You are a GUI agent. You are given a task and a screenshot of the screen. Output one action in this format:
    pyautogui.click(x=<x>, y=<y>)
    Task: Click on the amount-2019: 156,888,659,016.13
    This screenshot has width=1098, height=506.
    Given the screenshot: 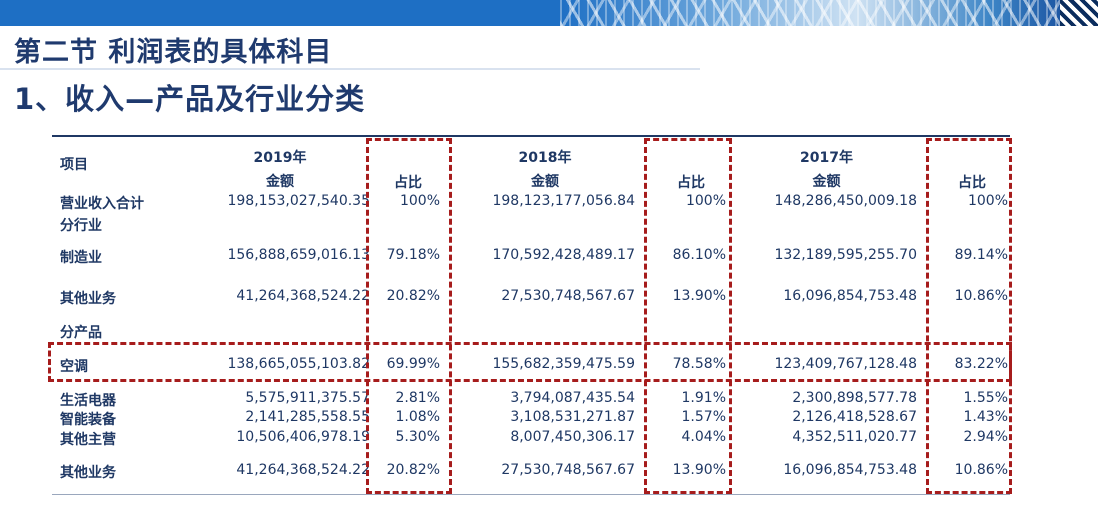 What is the action you would take?
    pyautogui.click(x=298, y=255)
    